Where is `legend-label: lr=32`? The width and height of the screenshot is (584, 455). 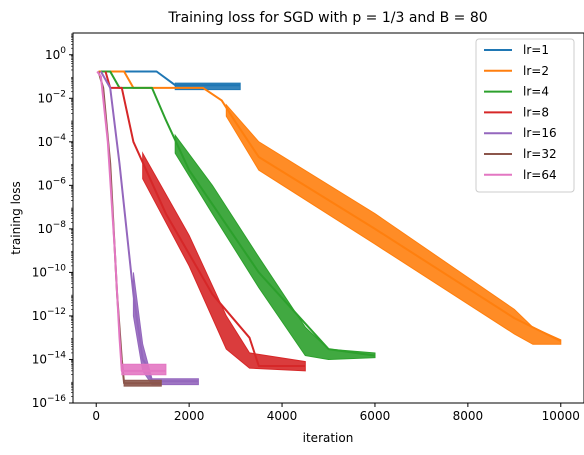
legend-label: lr=32 is located at coordinates (540, 154).